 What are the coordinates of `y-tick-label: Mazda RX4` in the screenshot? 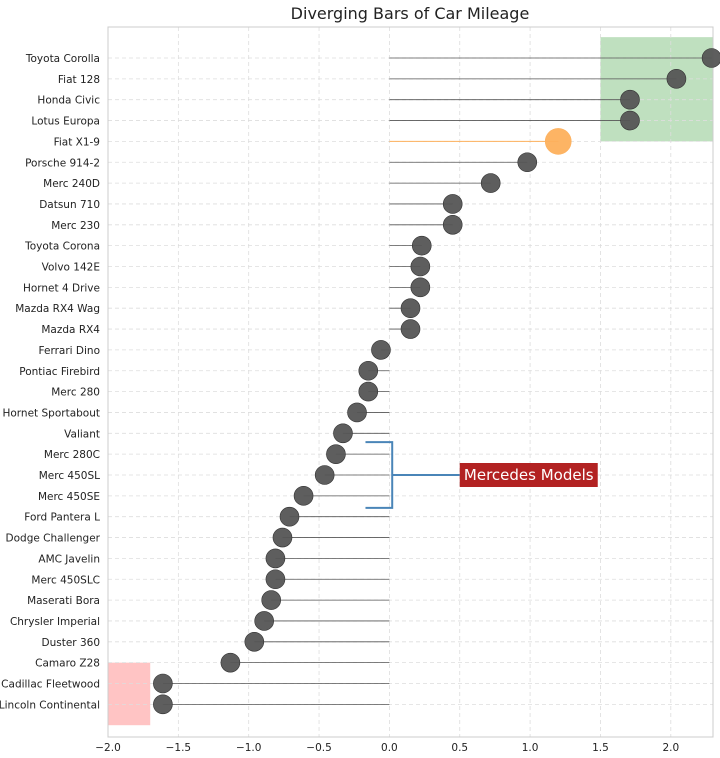 It's located at (70, 330).